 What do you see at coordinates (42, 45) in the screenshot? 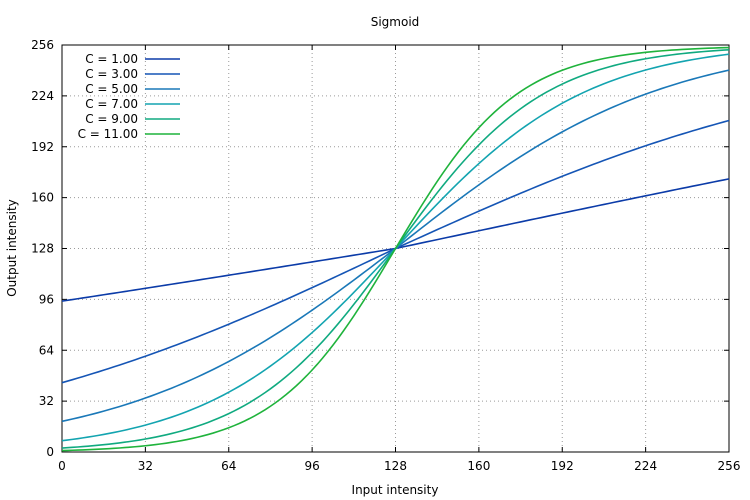
I see `y-tick-label: 256` at bounding box center [42, 45].